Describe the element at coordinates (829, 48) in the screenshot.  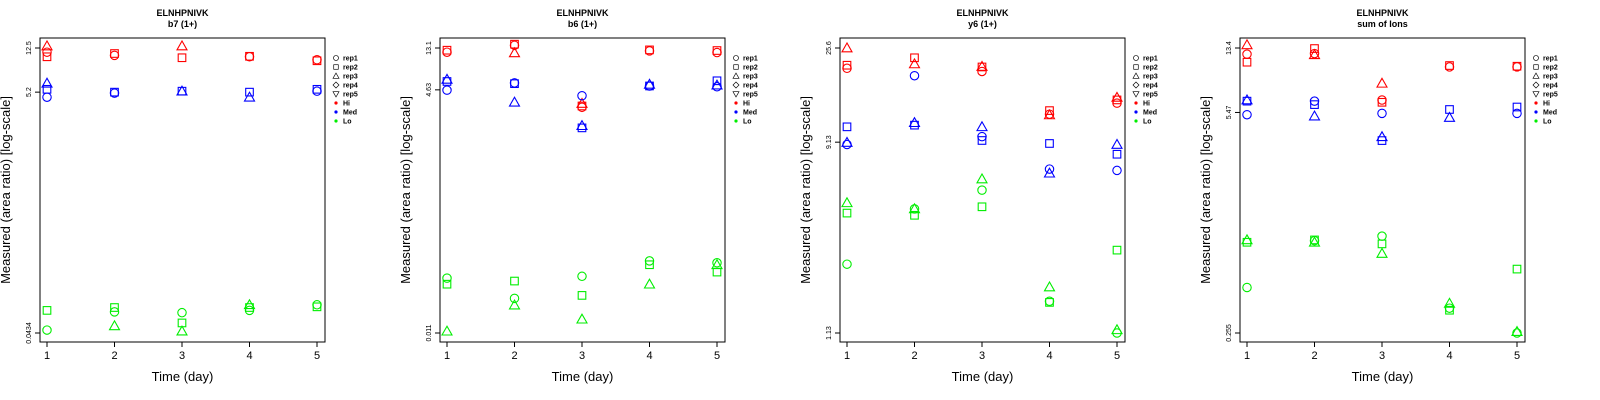
I see `y-tick-label: 25.6` at that location.